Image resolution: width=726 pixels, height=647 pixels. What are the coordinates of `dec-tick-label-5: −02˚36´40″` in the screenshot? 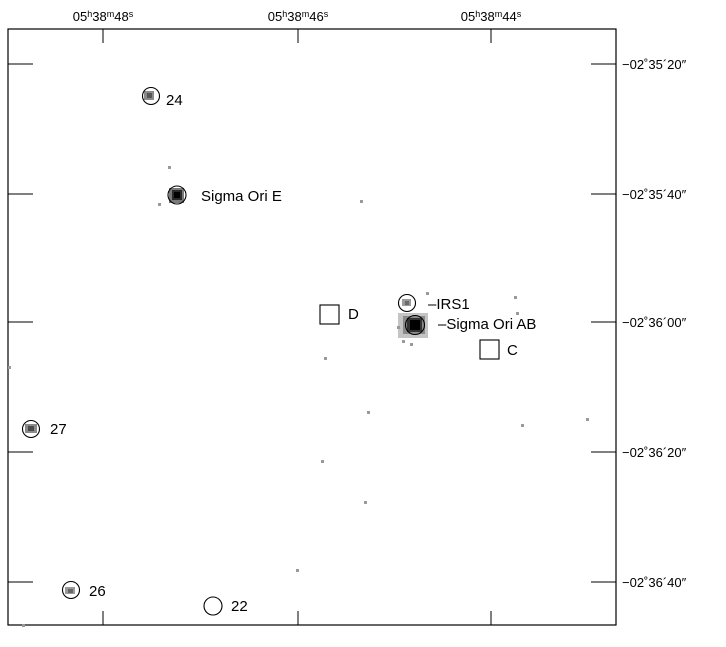 It's located at (654, 582).